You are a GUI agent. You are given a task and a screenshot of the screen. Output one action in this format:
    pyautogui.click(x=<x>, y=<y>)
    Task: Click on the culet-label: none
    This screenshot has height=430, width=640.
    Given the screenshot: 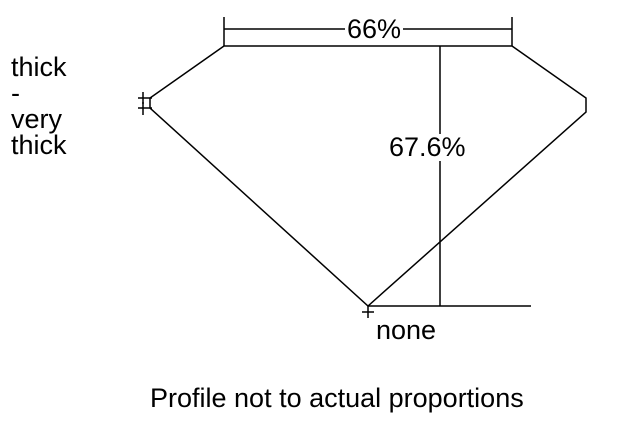 What is the action you would take?
    pyautogui.click(x=406, y=330)
    